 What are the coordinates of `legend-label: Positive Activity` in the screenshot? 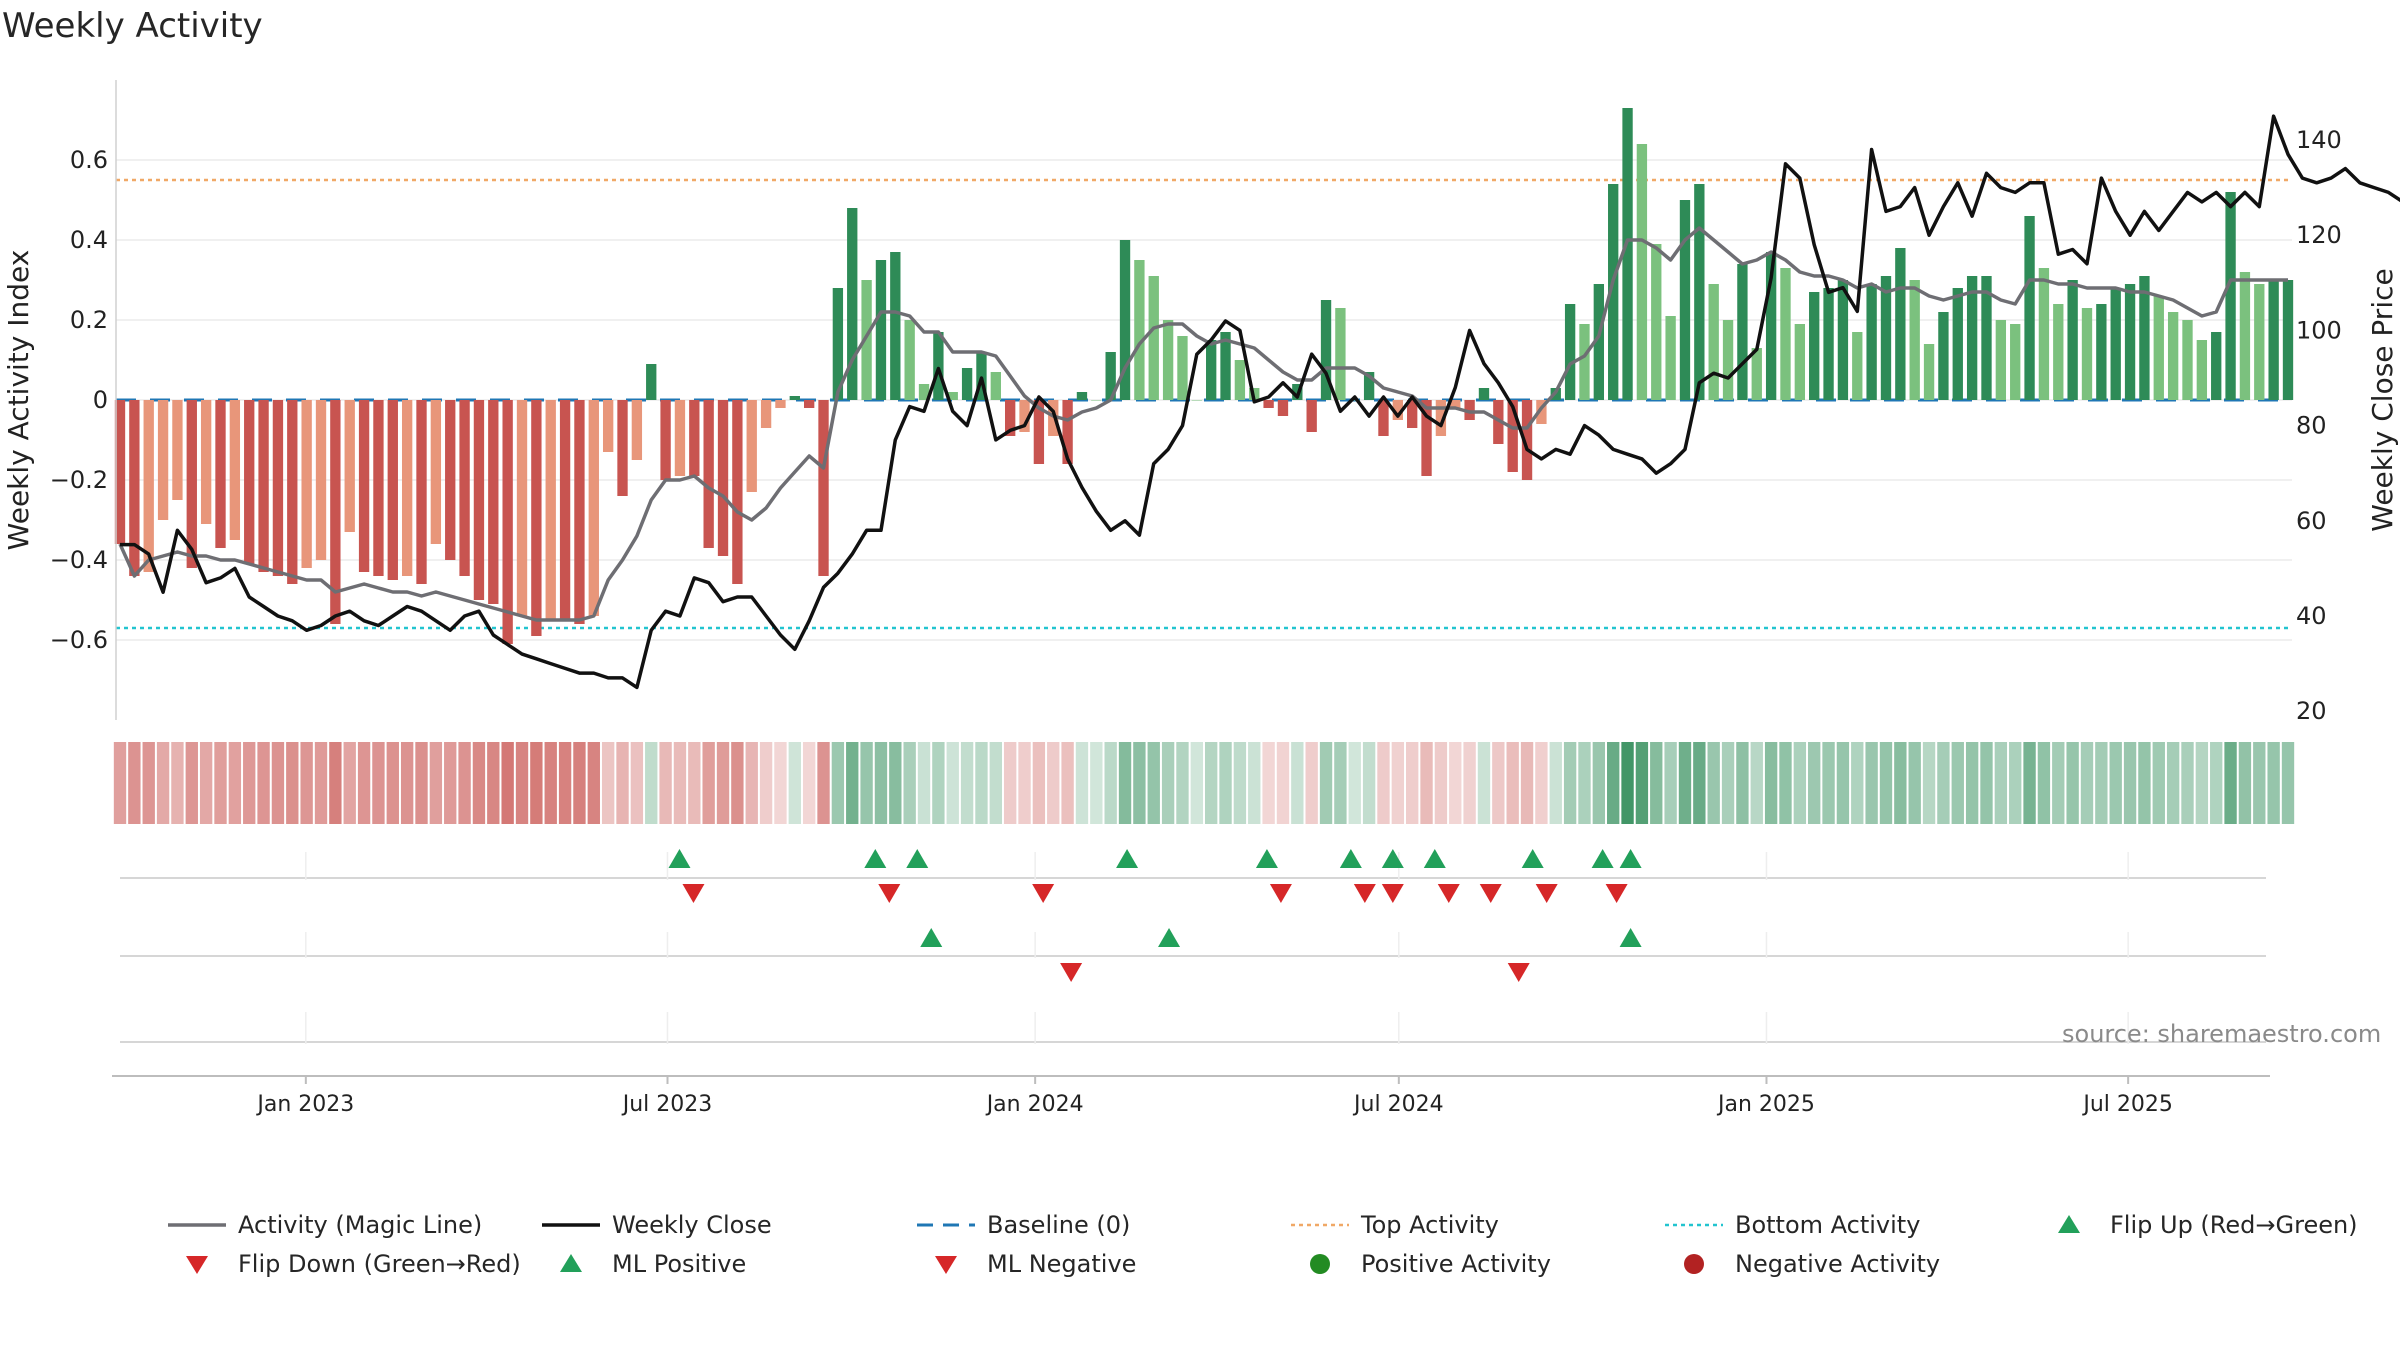 It's located at (1456, 1264).